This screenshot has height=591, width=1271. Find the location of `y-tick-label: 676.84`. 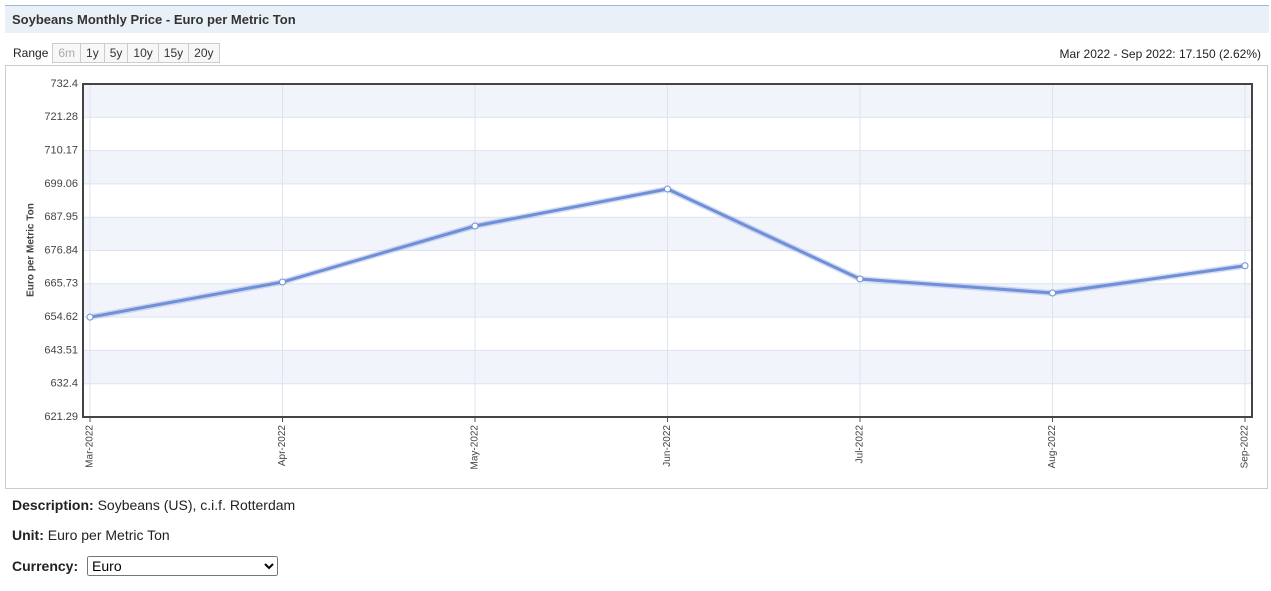

y-tick-label: 676.84 is located at coordinates (61, 250).